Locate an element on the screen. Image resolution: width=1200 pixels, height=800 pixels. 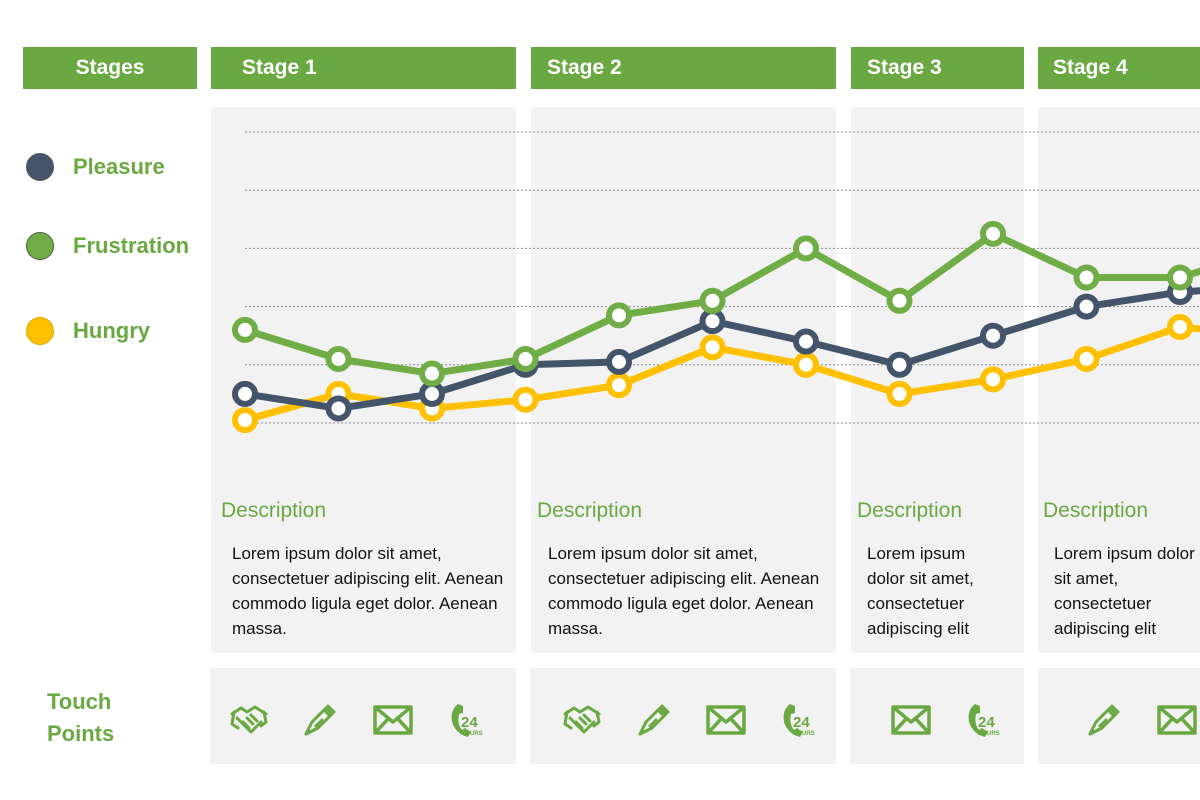
legend-dot-pleasure is located at coordinates (40, 167).